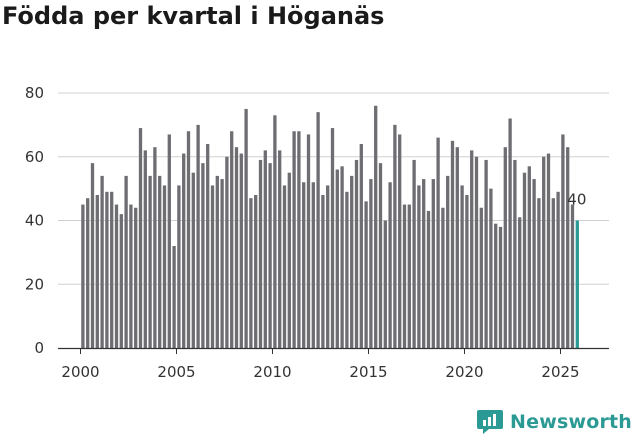 The height and width of the screenshot is (439, 631). I want to click on chart-title: Födda per kvartal i Höganäs, so click(193, 16).